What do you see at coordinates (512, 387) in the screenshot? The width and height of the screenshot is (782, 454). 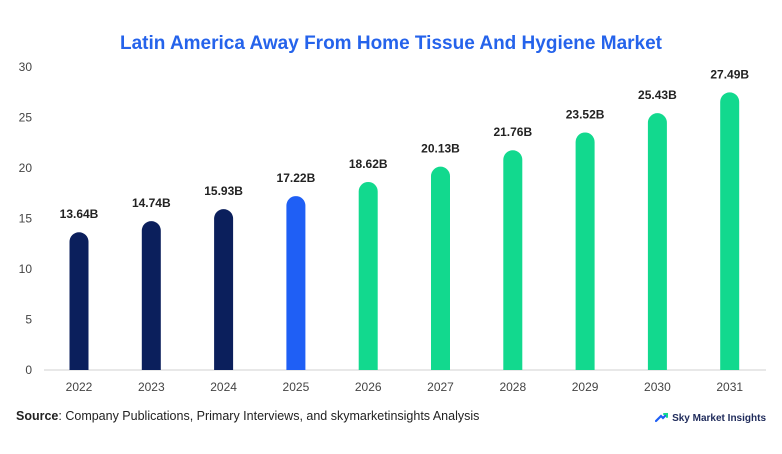 I see `x-tick-label-2028: 2028` at bounding box center [512, 387].